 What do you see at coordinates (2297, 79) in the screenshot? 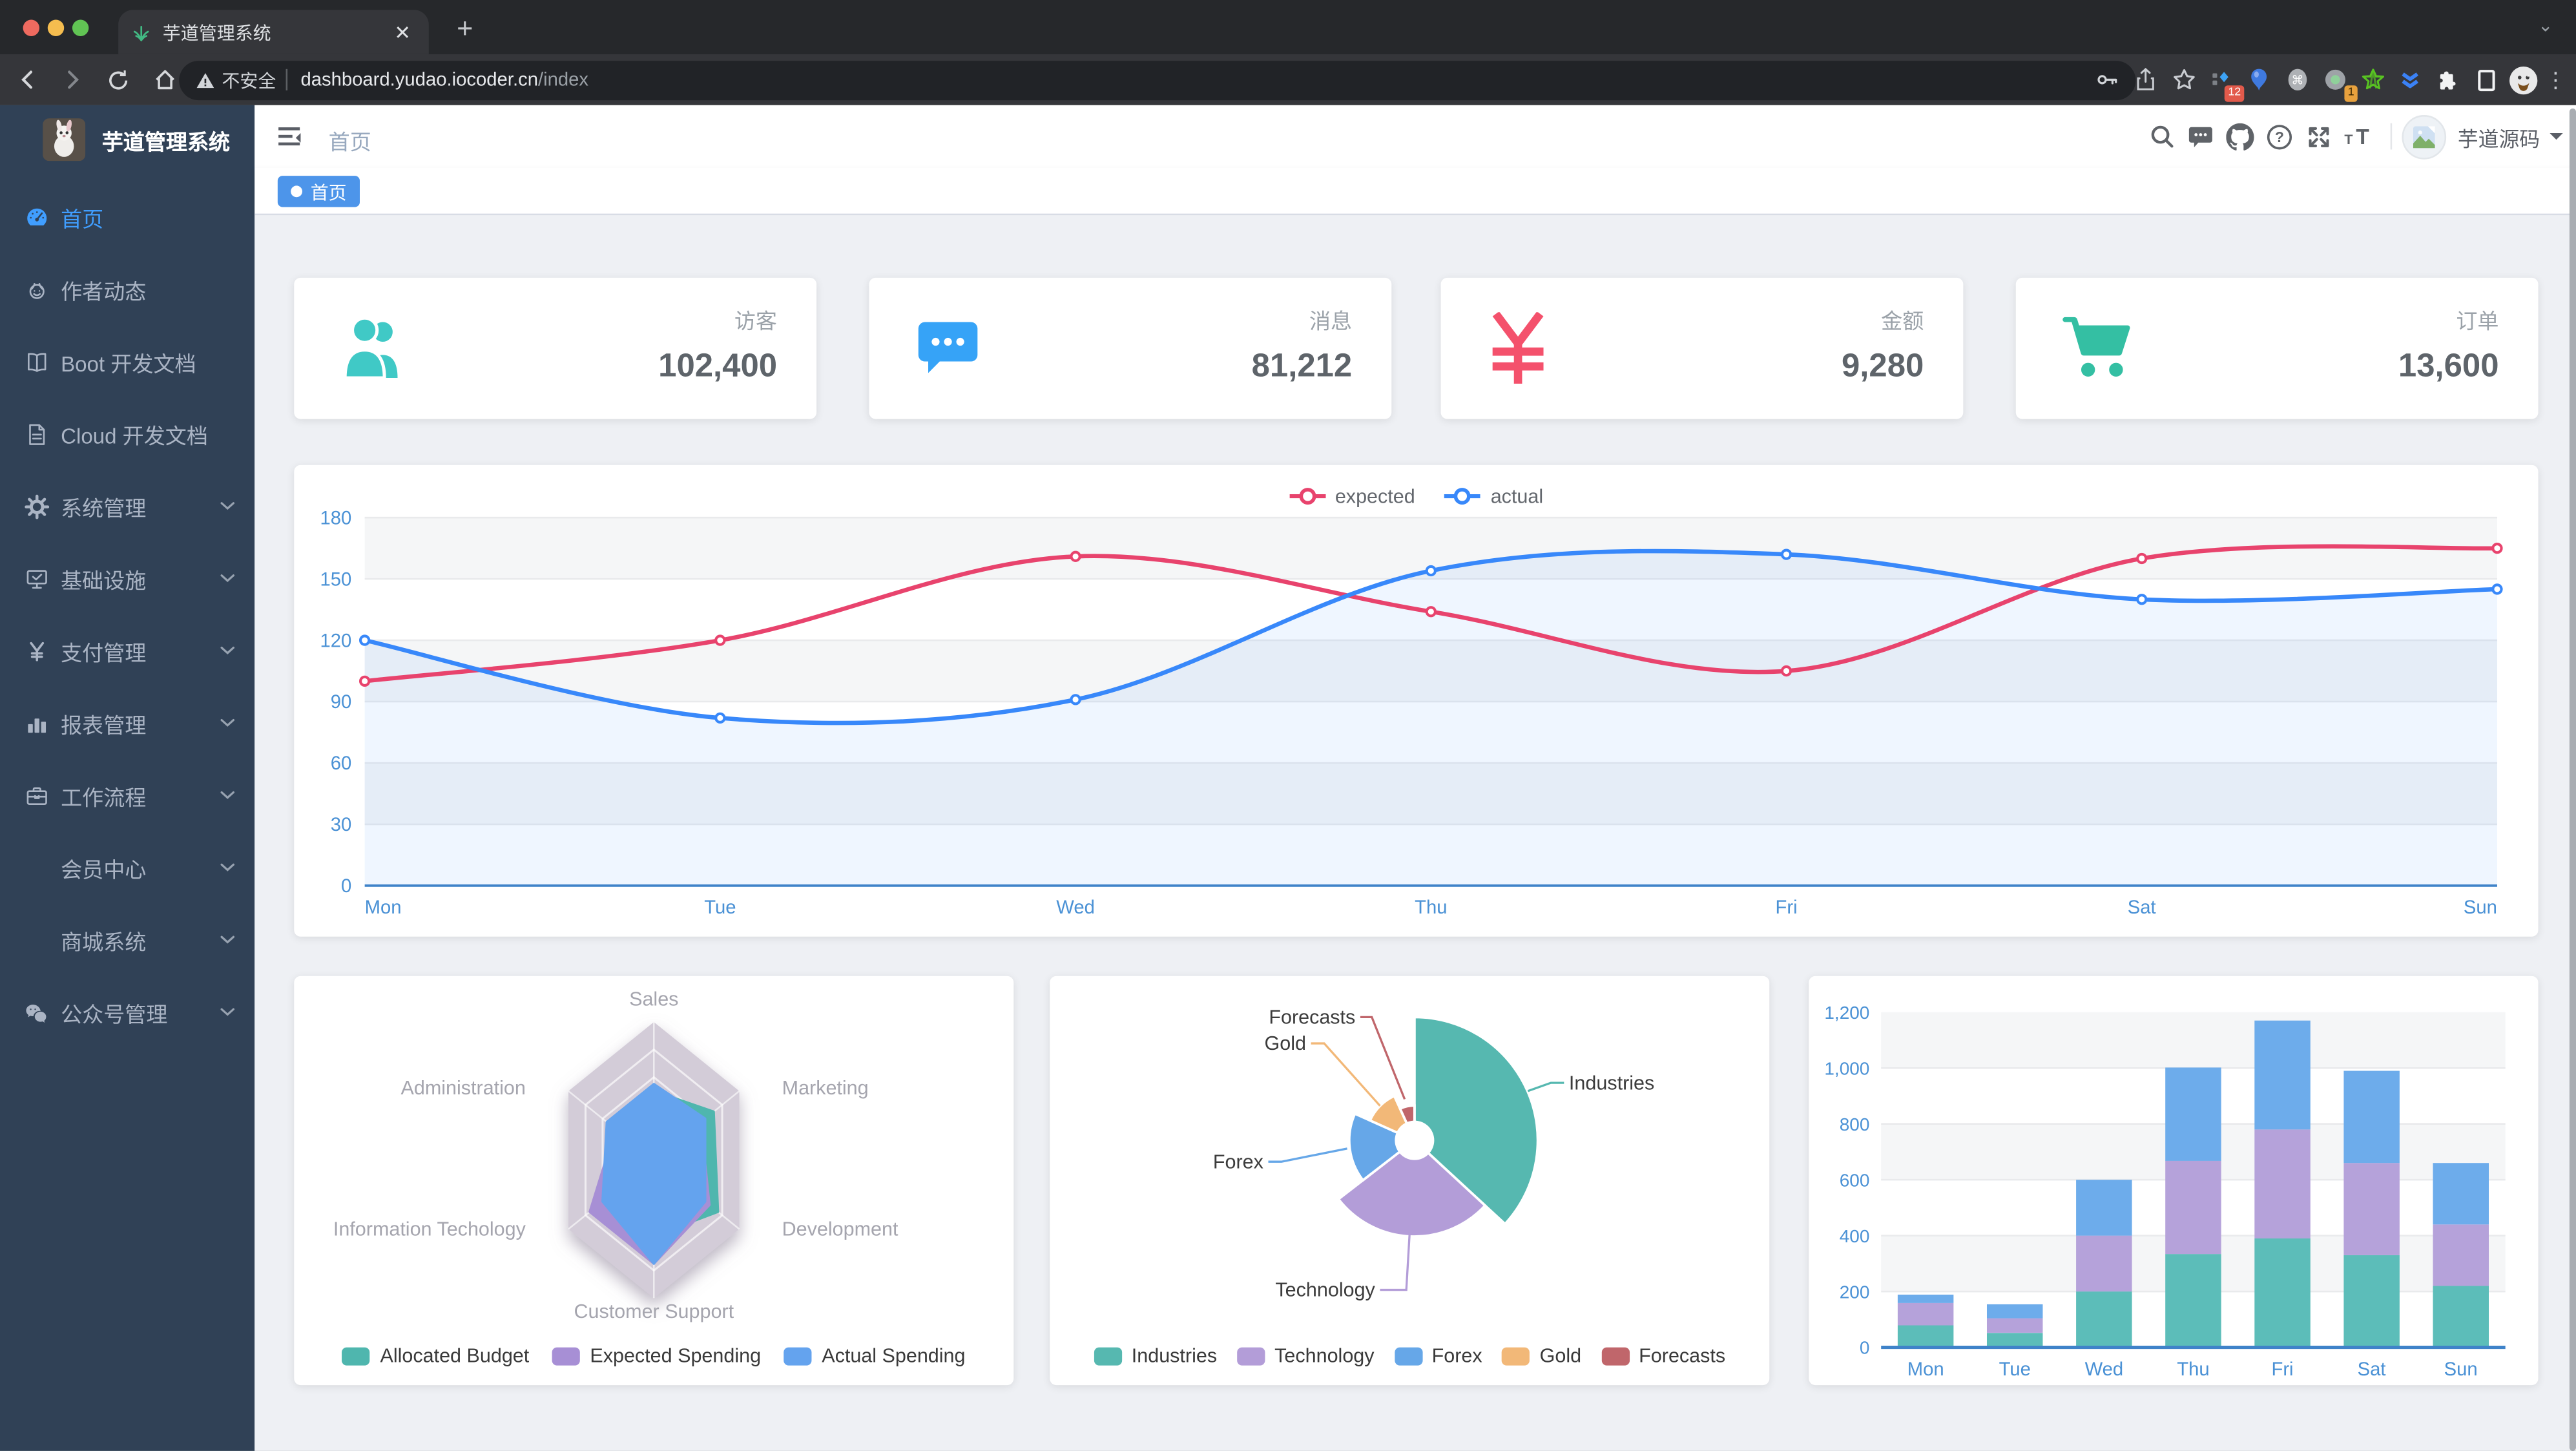
I see `extension-command-icon: ⌘` at bounding box center [2297, 79].